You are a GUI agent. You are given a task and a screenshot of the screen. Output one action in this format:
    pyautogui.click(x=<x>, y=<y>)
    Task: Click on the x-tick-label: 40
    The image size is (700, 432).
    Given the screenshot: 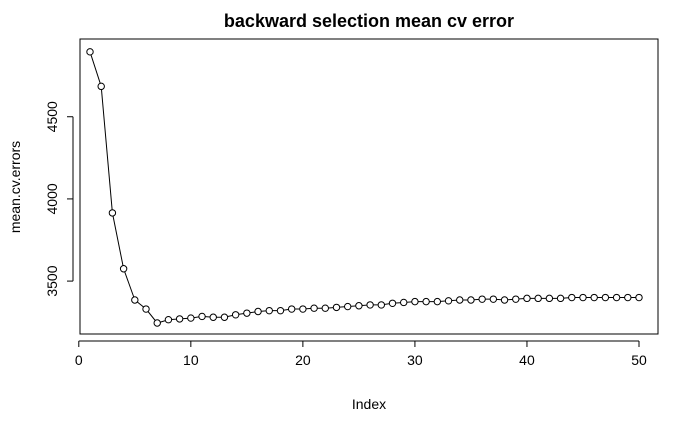 What is the action you would take?
    pyautogui.click(x=527, y=360)
    